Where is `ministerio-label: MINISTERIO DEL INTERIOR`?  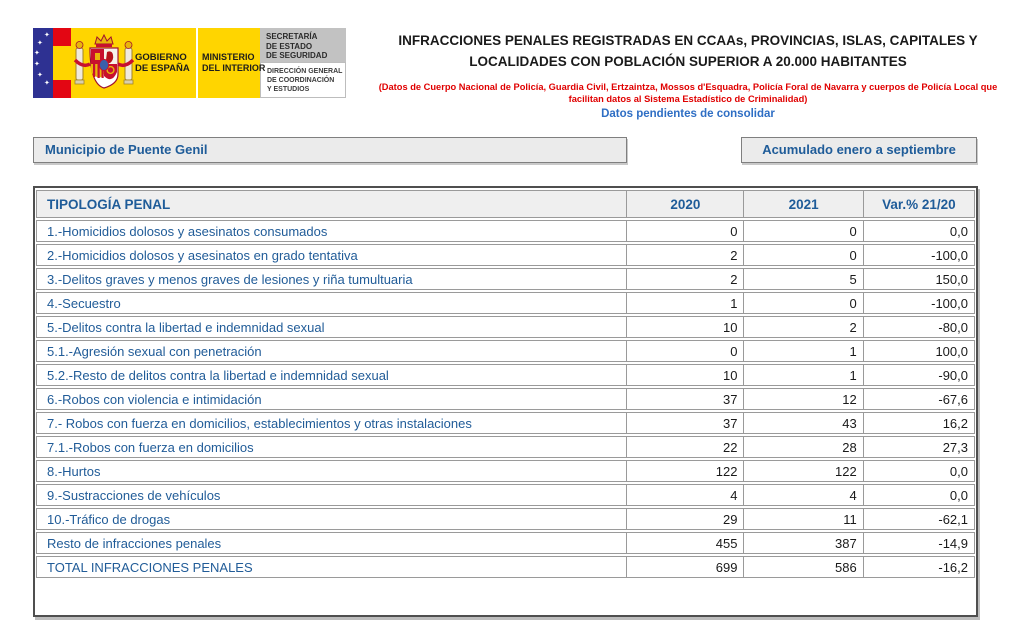 ministerio-label: MINISTERIO DEL INTERIOR is located at coordinates (234, 62).